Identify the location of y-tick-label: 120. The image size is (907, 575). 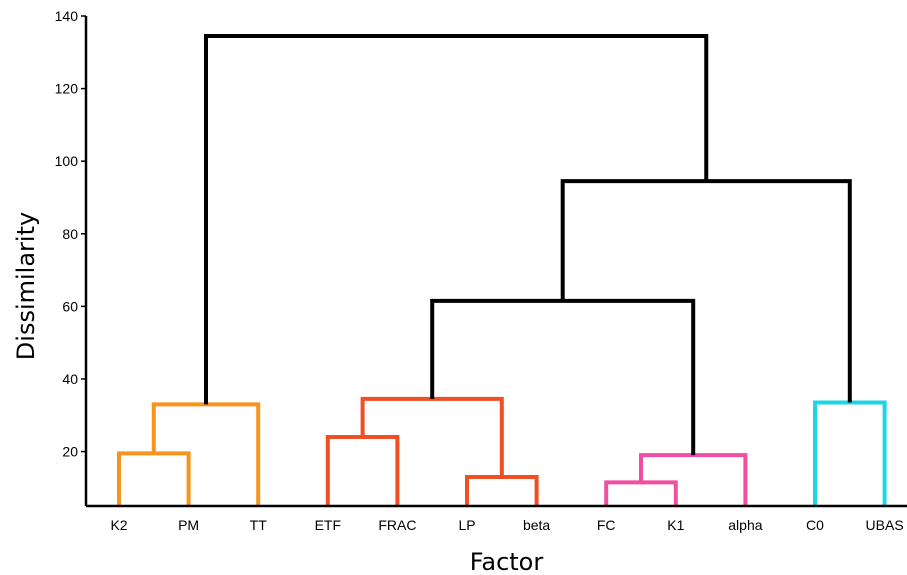
(67, 89).